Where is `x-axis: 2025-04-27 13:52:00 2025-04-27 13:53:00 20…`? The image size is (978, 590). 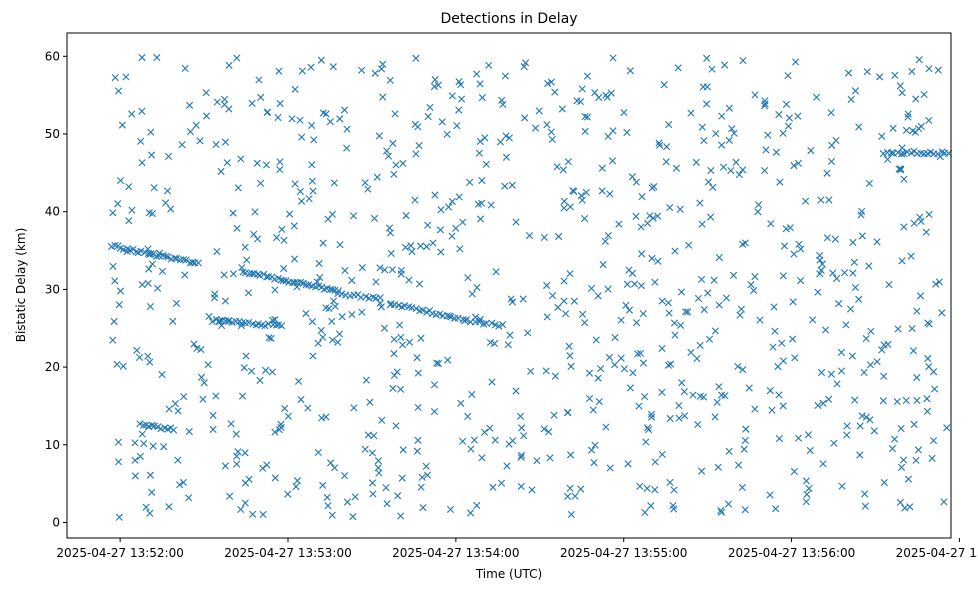
x-axis: 2025-04-27 13:52:00 2025-04-27 13:53:00 20… is located at coordinates (517, 549).